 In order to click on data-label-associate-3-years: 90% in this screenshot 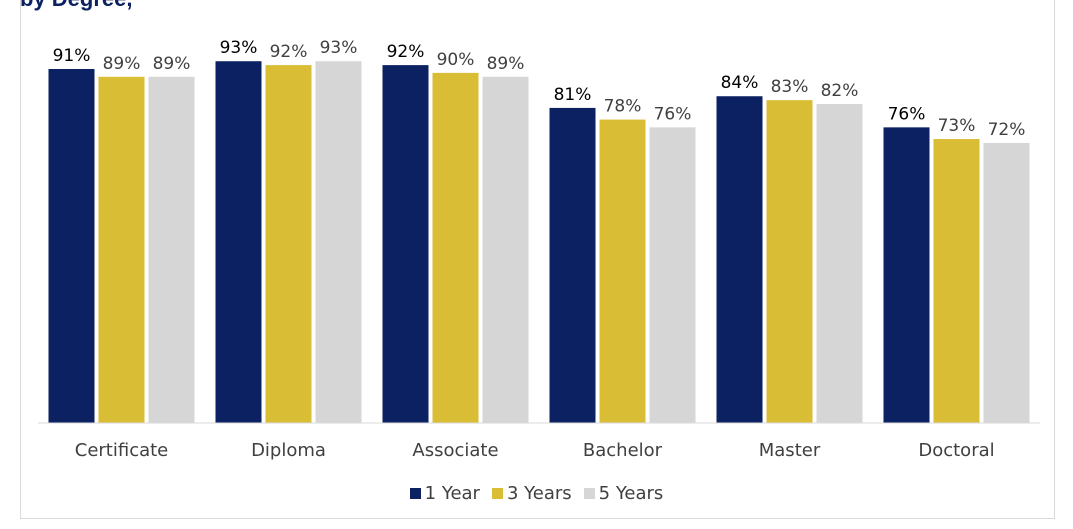, I will do `click(456, 60)`.